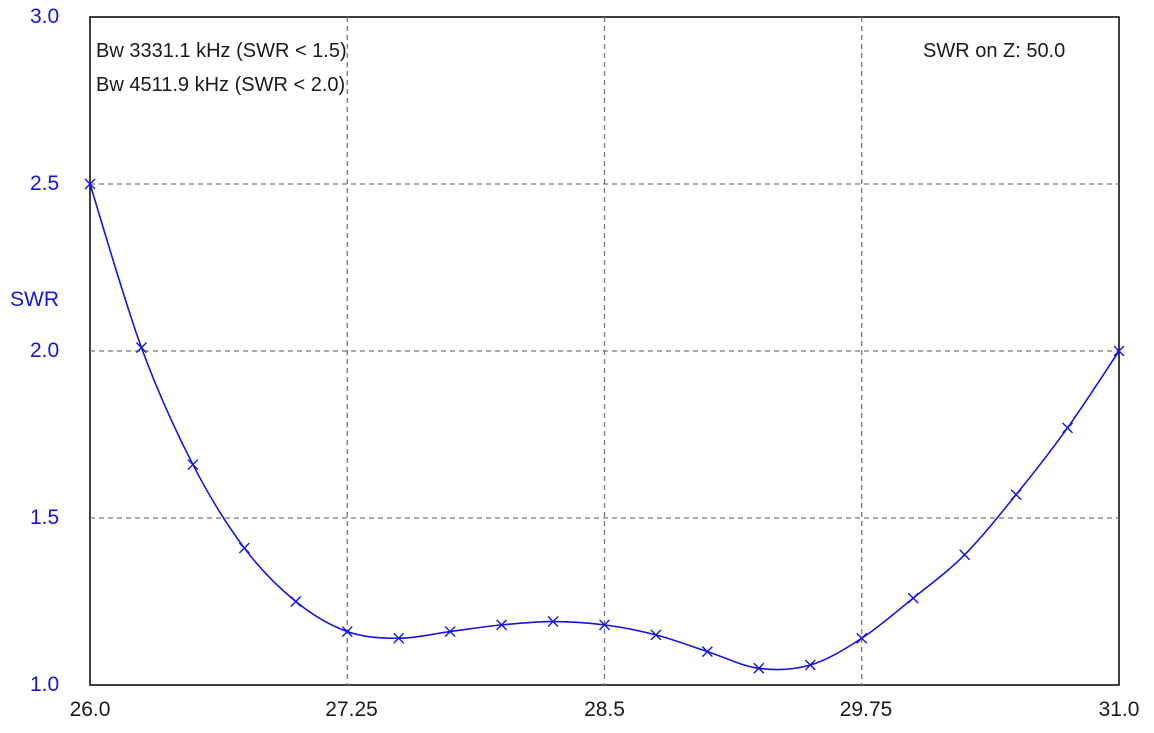 The image size is (1154, 733). I want to click on y-axis-label: SWR, so click(34, 299).